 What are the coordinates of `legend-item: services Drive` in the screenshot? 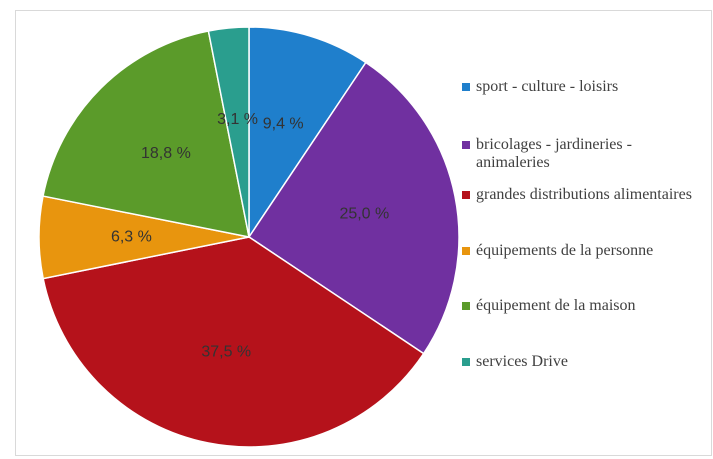 It's located at (584, 362).